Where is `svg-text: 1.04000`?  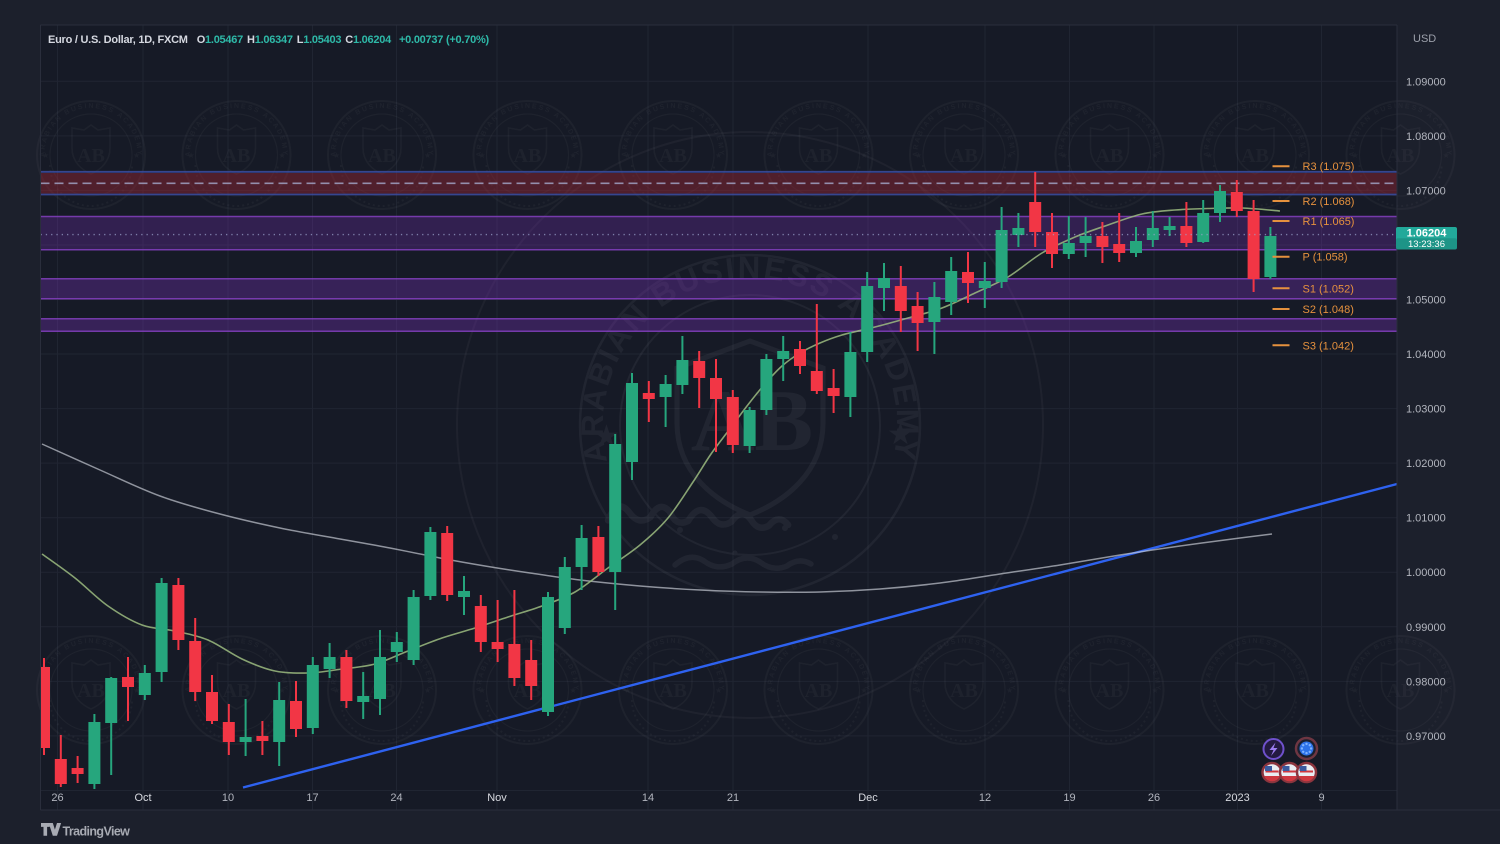 svg-text: 1.04000 is located at coordinates (1426, 355).